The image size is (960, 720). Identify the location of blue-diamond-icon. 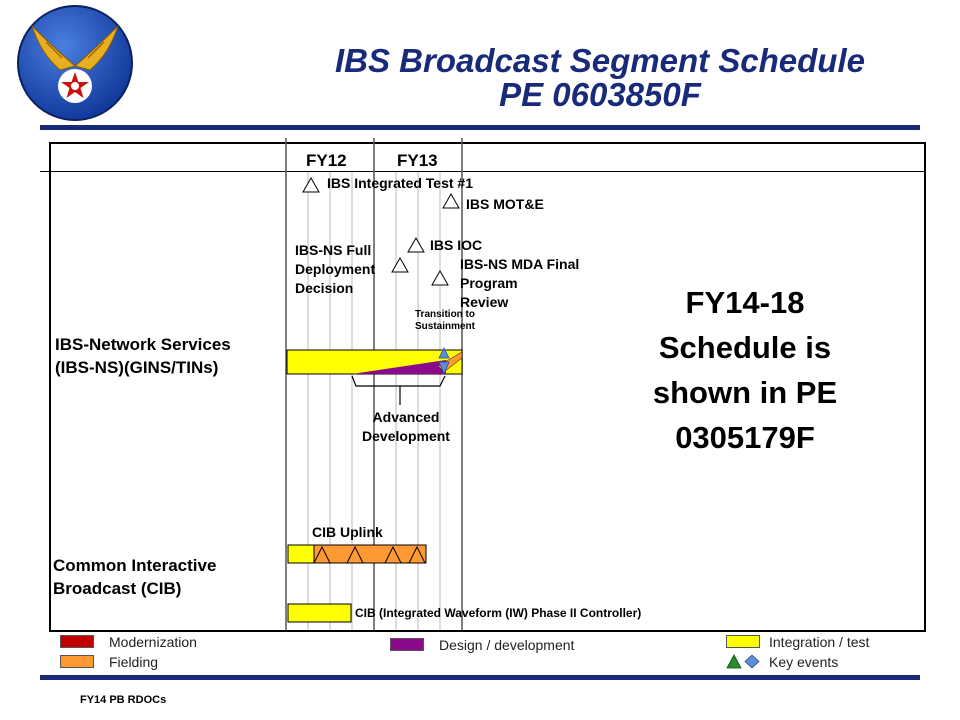
(752, 661).